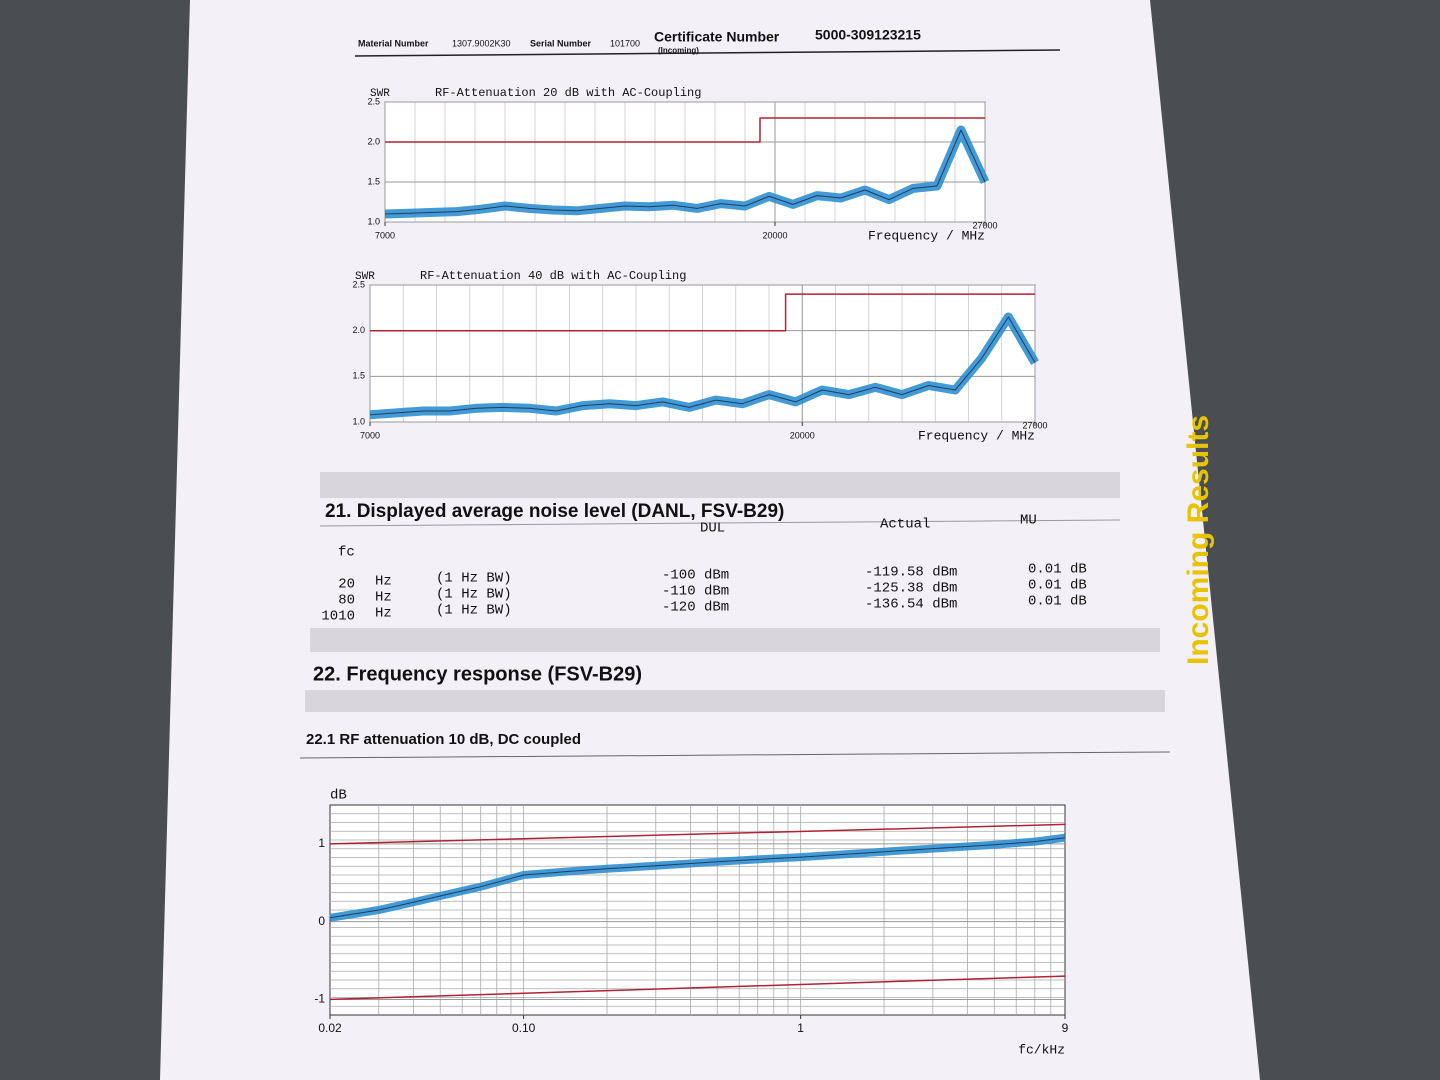  What do you see at coordinates (905, 525) in the screenshot?
I see `column-header: Actual` at bounding box center [905, 525].